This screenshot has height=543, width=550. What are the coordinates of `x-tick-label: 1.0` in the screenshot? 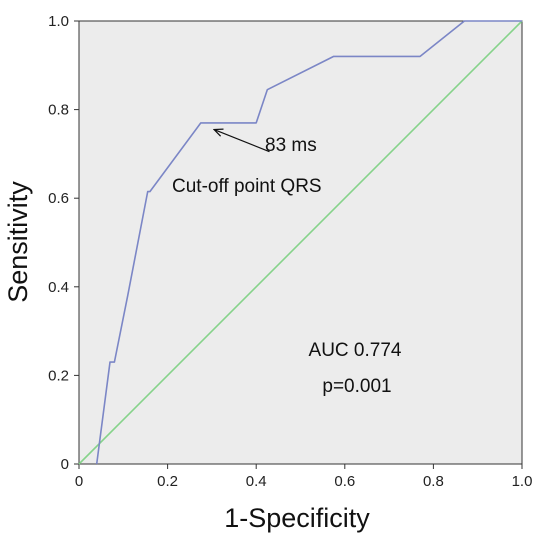 It's located at (522, 481).